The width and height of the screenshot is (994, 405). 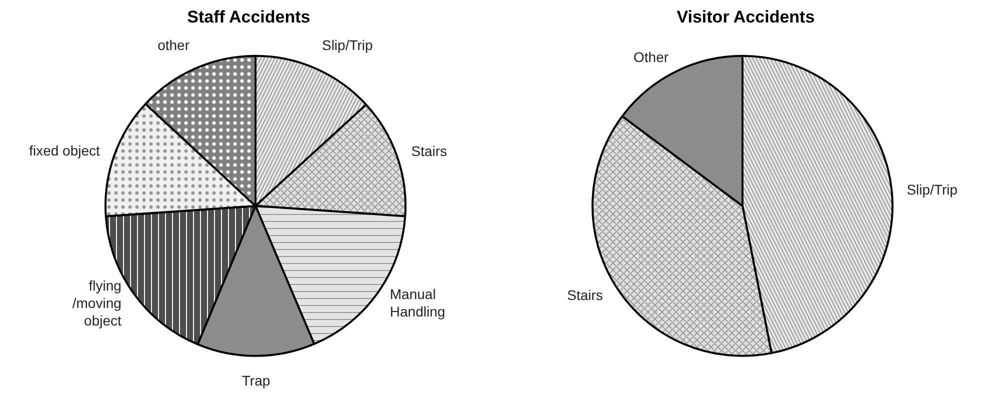 I want to click on slice-label: Manual Handling, so click(x=418, y=303).